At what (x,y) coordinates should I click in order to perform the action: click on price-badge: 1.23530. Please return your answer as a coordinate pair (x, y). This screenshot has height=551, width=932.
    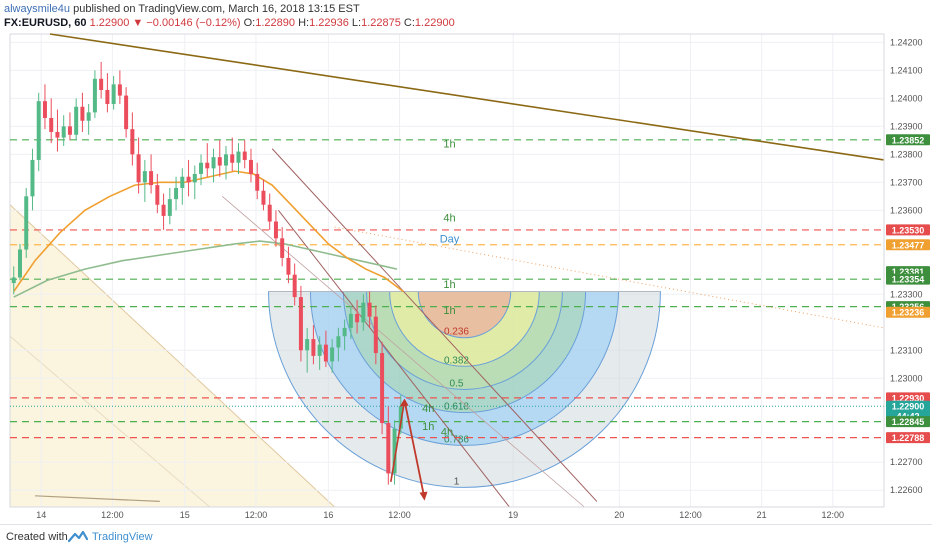
    Looking at the image, I should click on (908, 230).